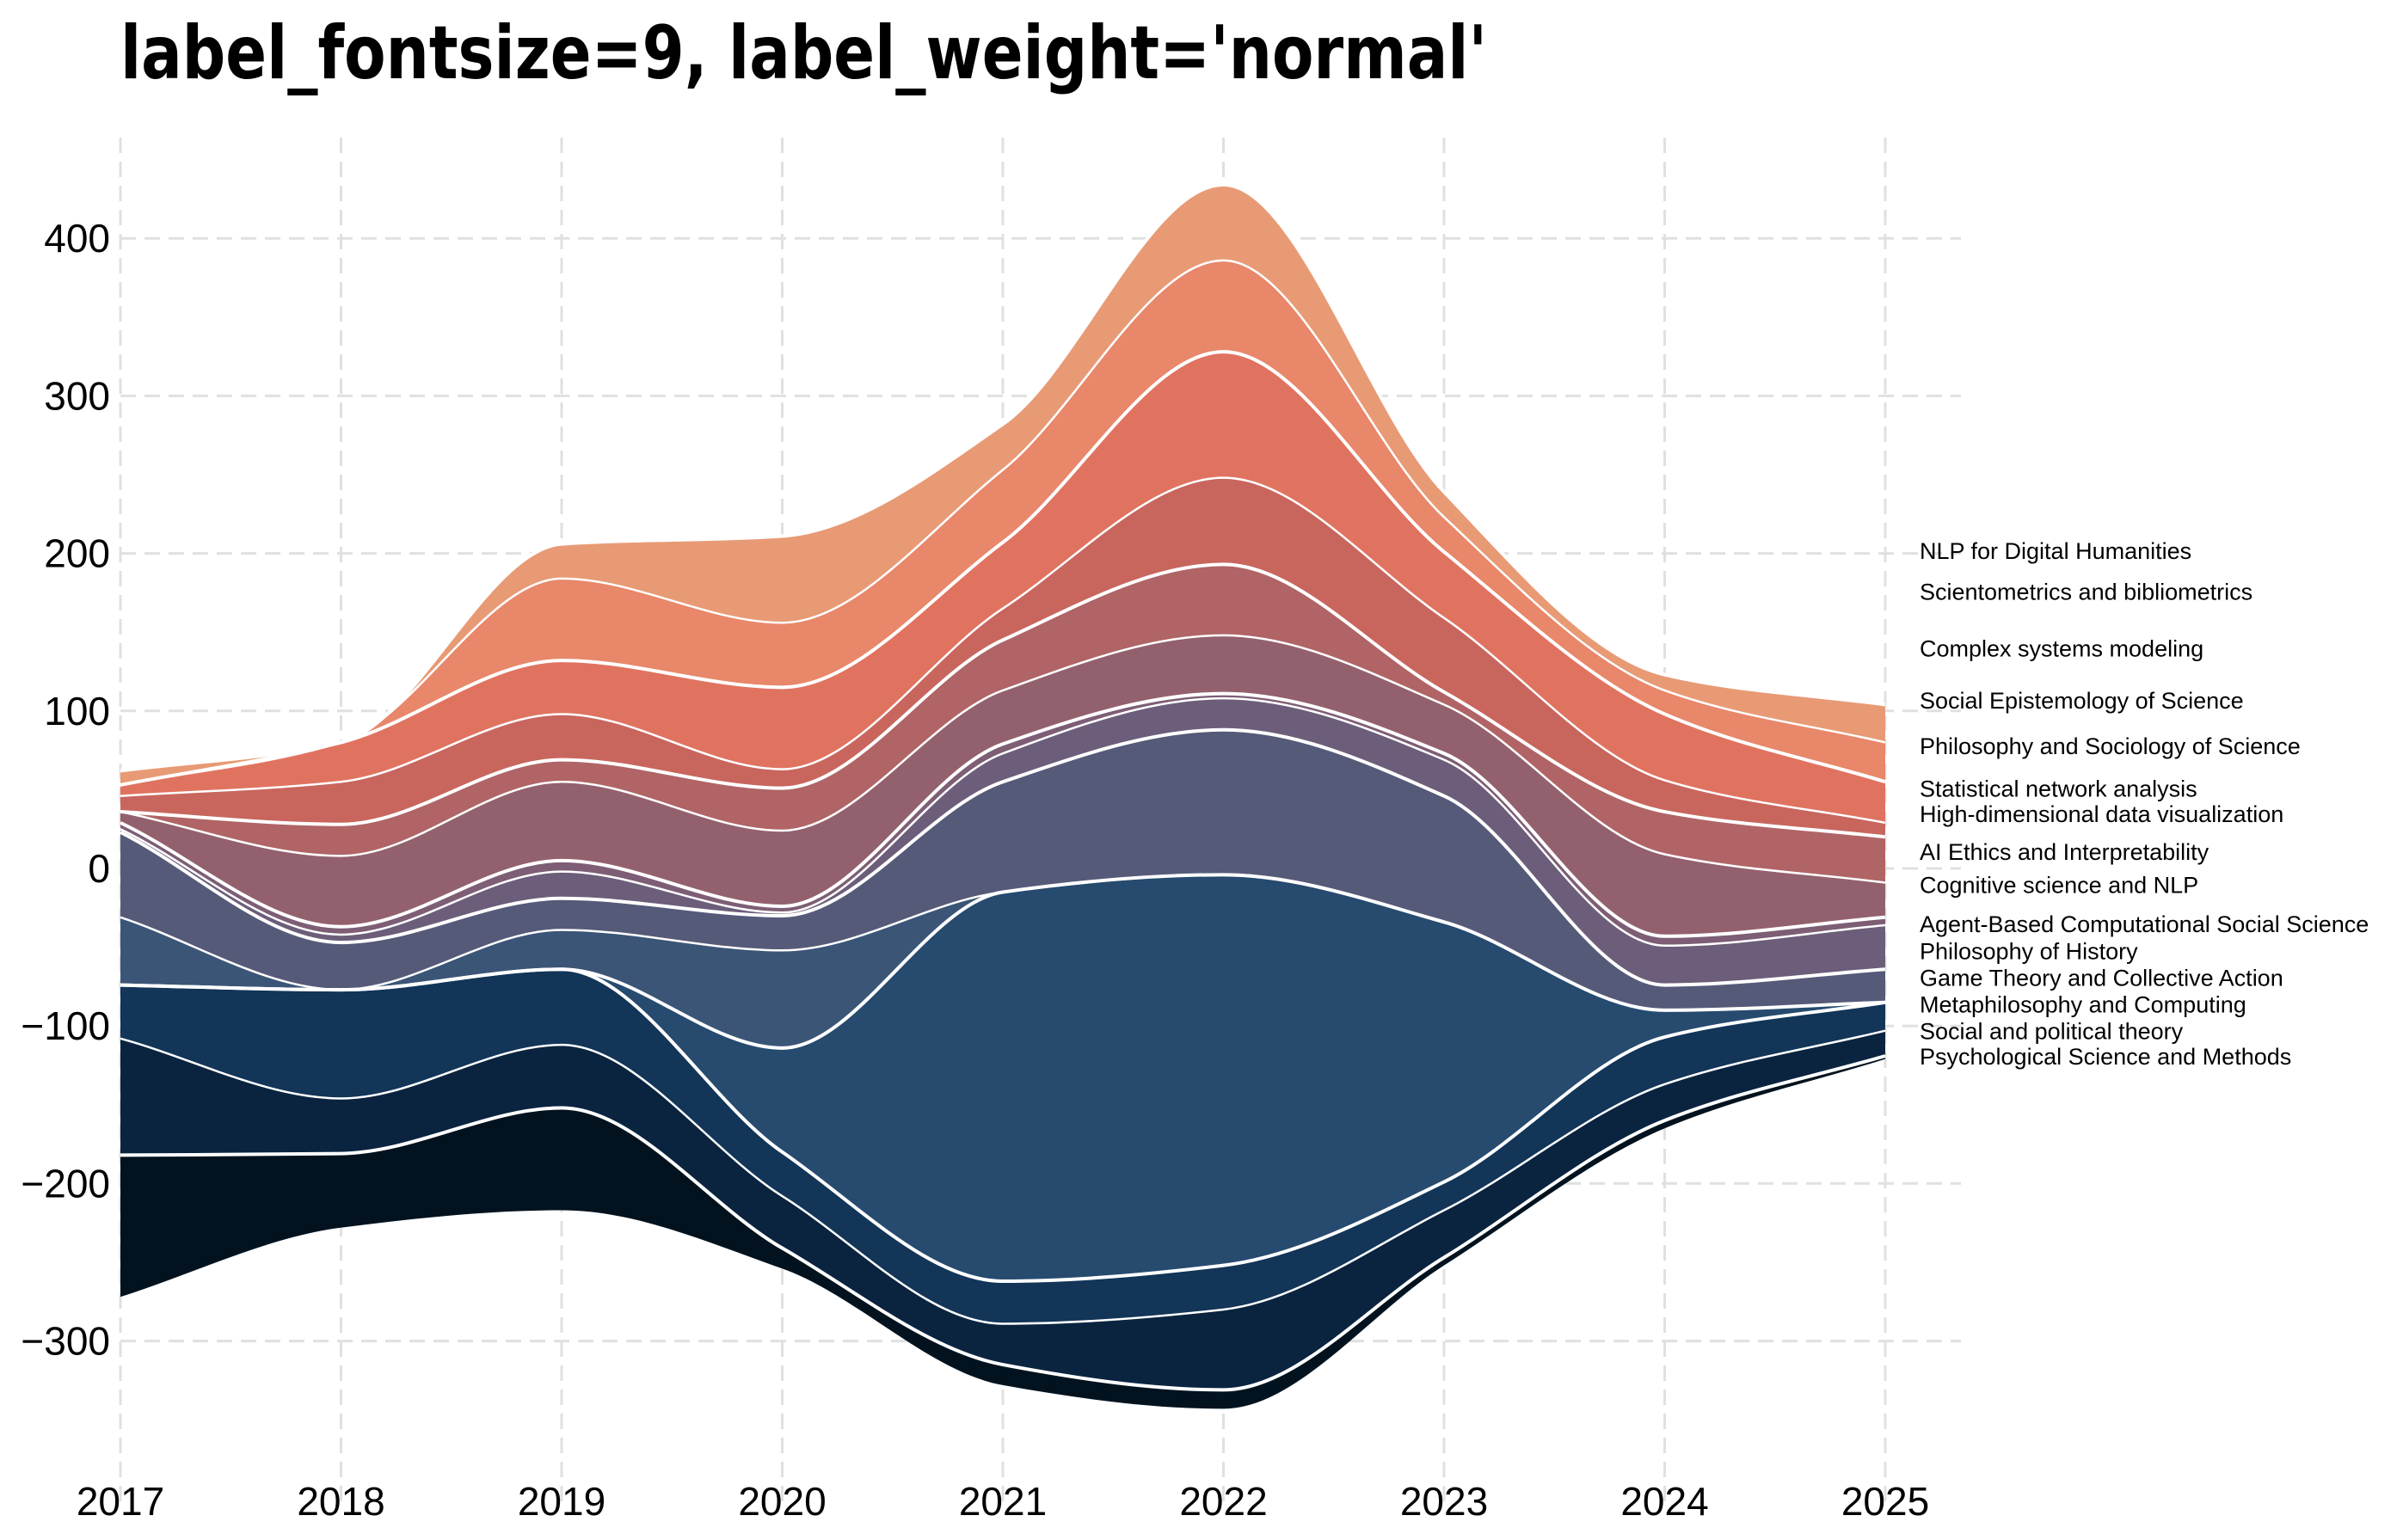 This screenshot has height=1540, width=2397. What do you see at coordinates (77, 238) in the screenshot?
I see `y-tick-label: 400` at bounding box center [77, 238].